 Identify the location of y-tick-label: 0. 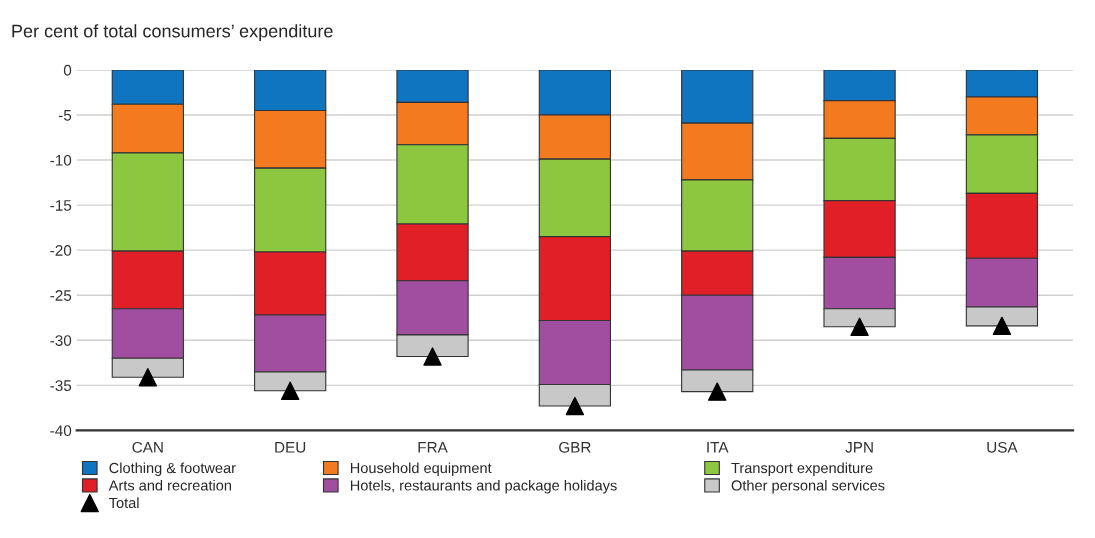
(67, 70).